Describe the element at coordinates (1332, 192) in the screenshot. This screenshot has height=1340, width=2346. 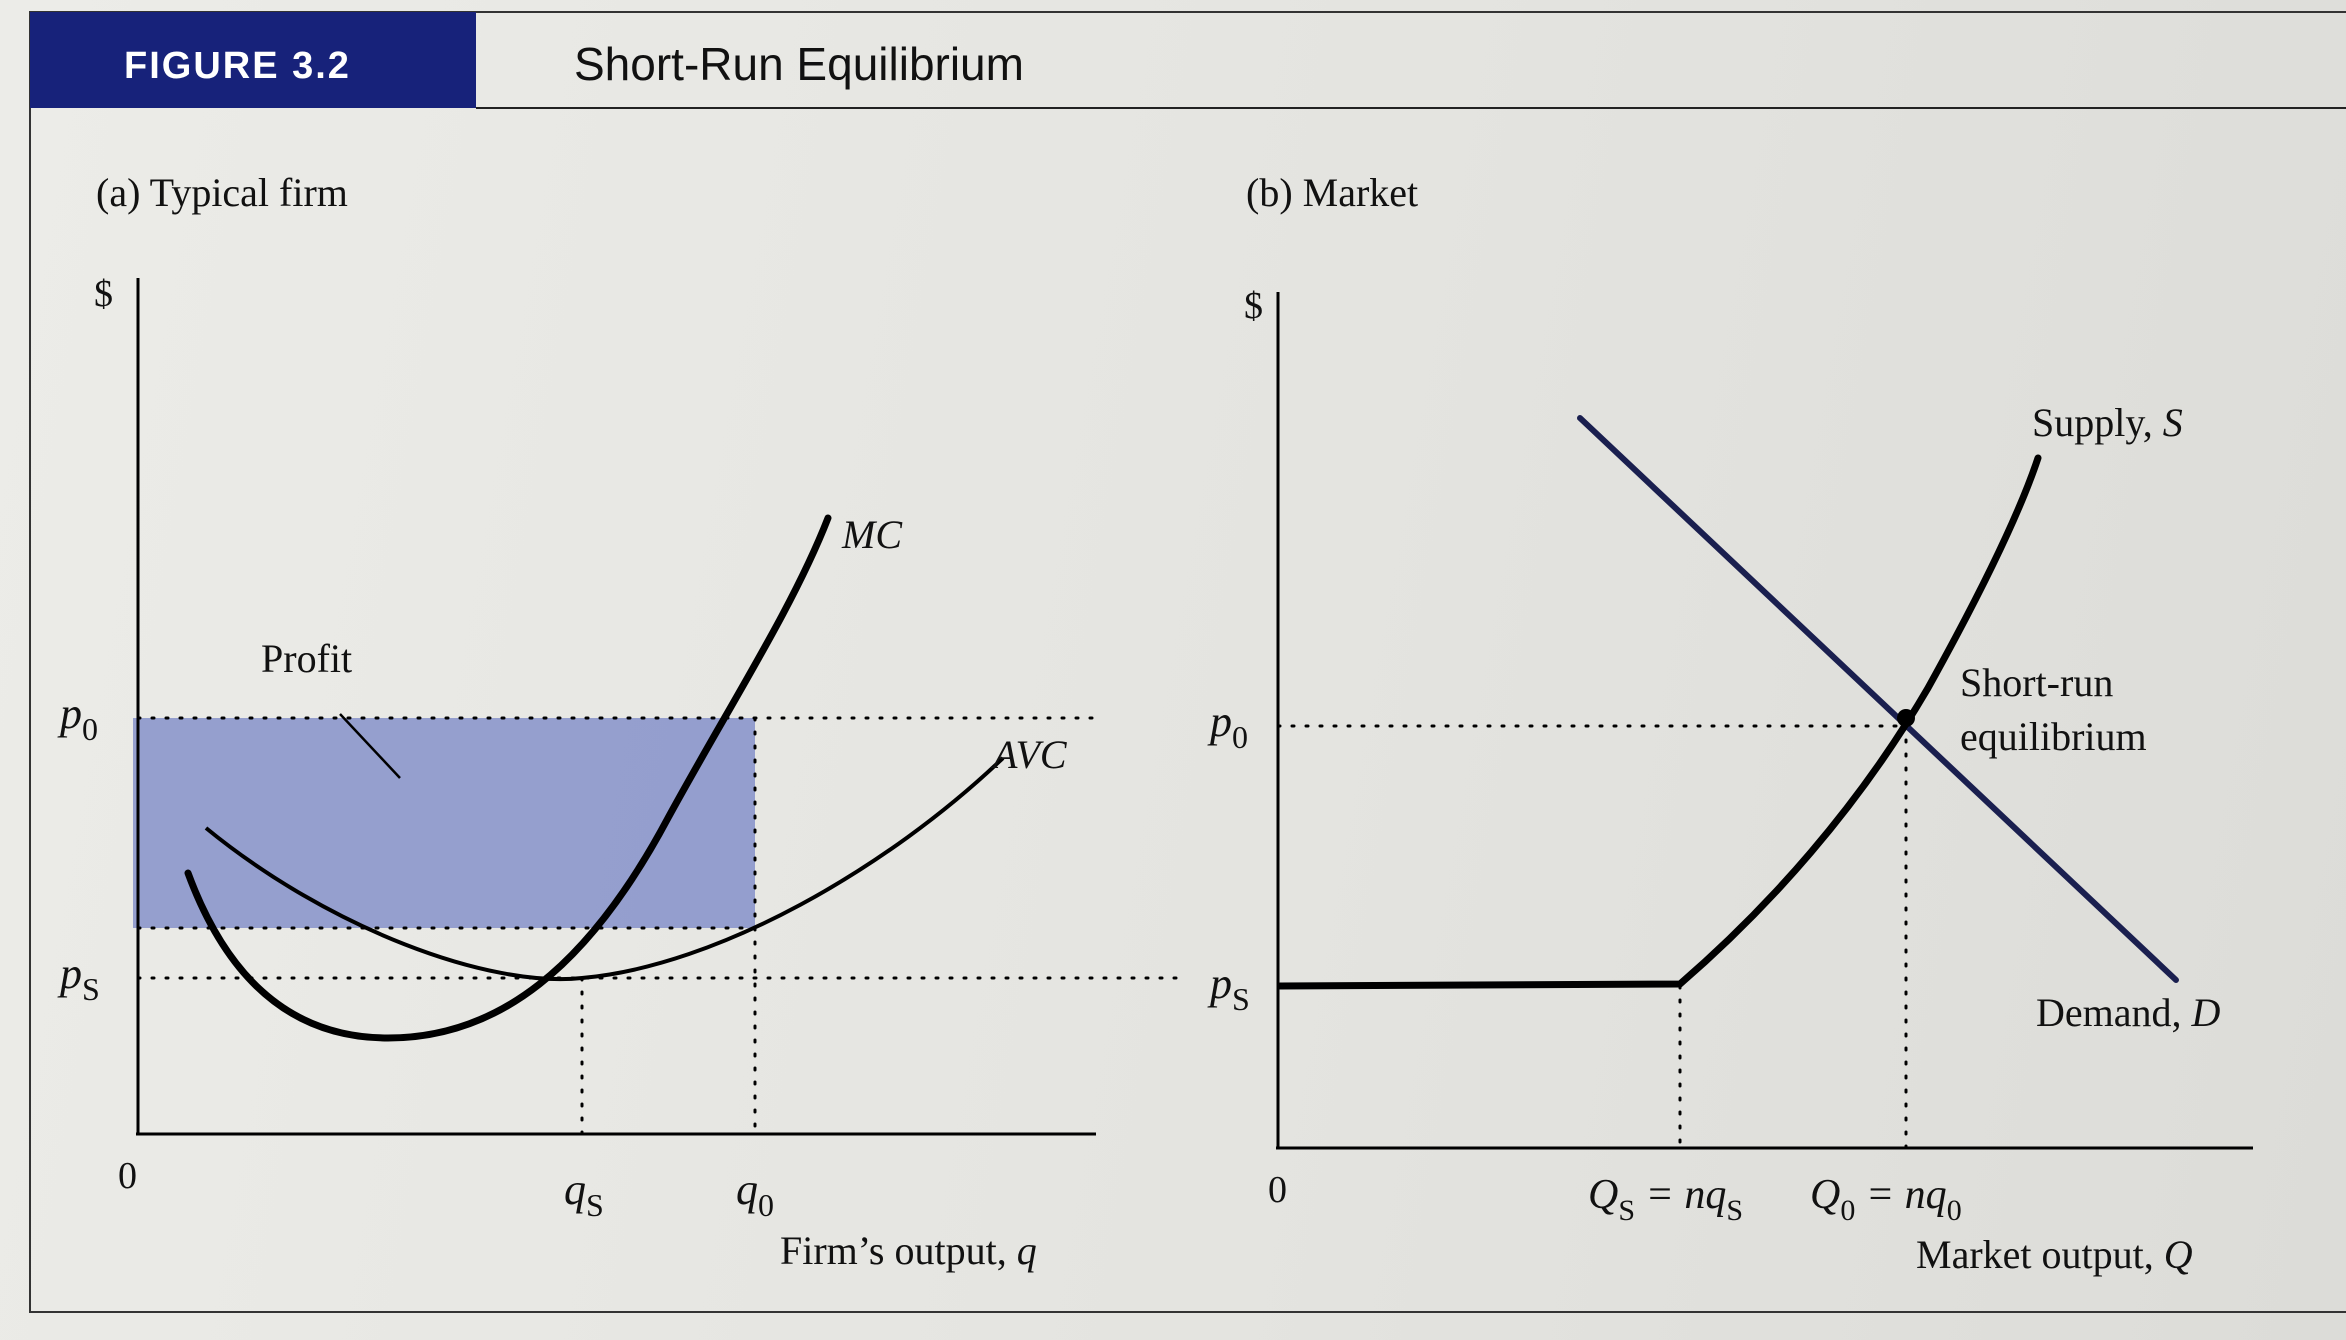
I see `panel-b-title: (b) Market` at that location.